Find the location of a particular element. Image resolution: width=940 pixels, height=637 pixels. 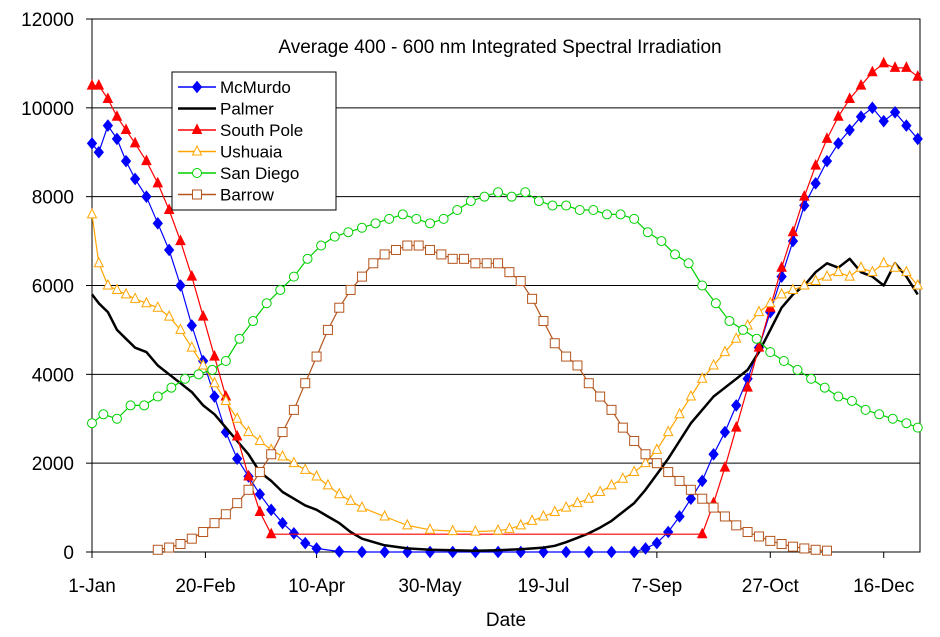

y-tick-label: 2000 is located at coordinates (53, 464).